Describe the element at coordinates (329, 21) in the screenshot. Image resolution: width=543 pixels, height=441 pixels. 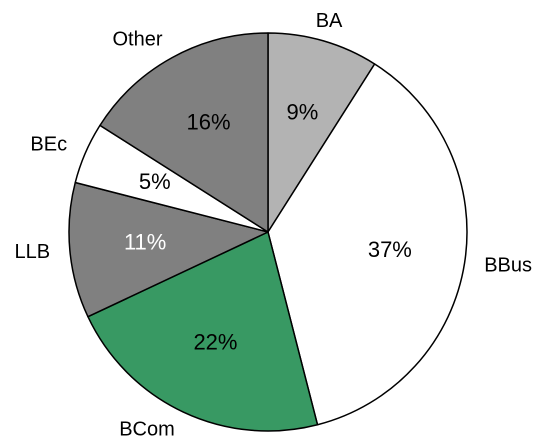
I see `category-label: BA` at that location.